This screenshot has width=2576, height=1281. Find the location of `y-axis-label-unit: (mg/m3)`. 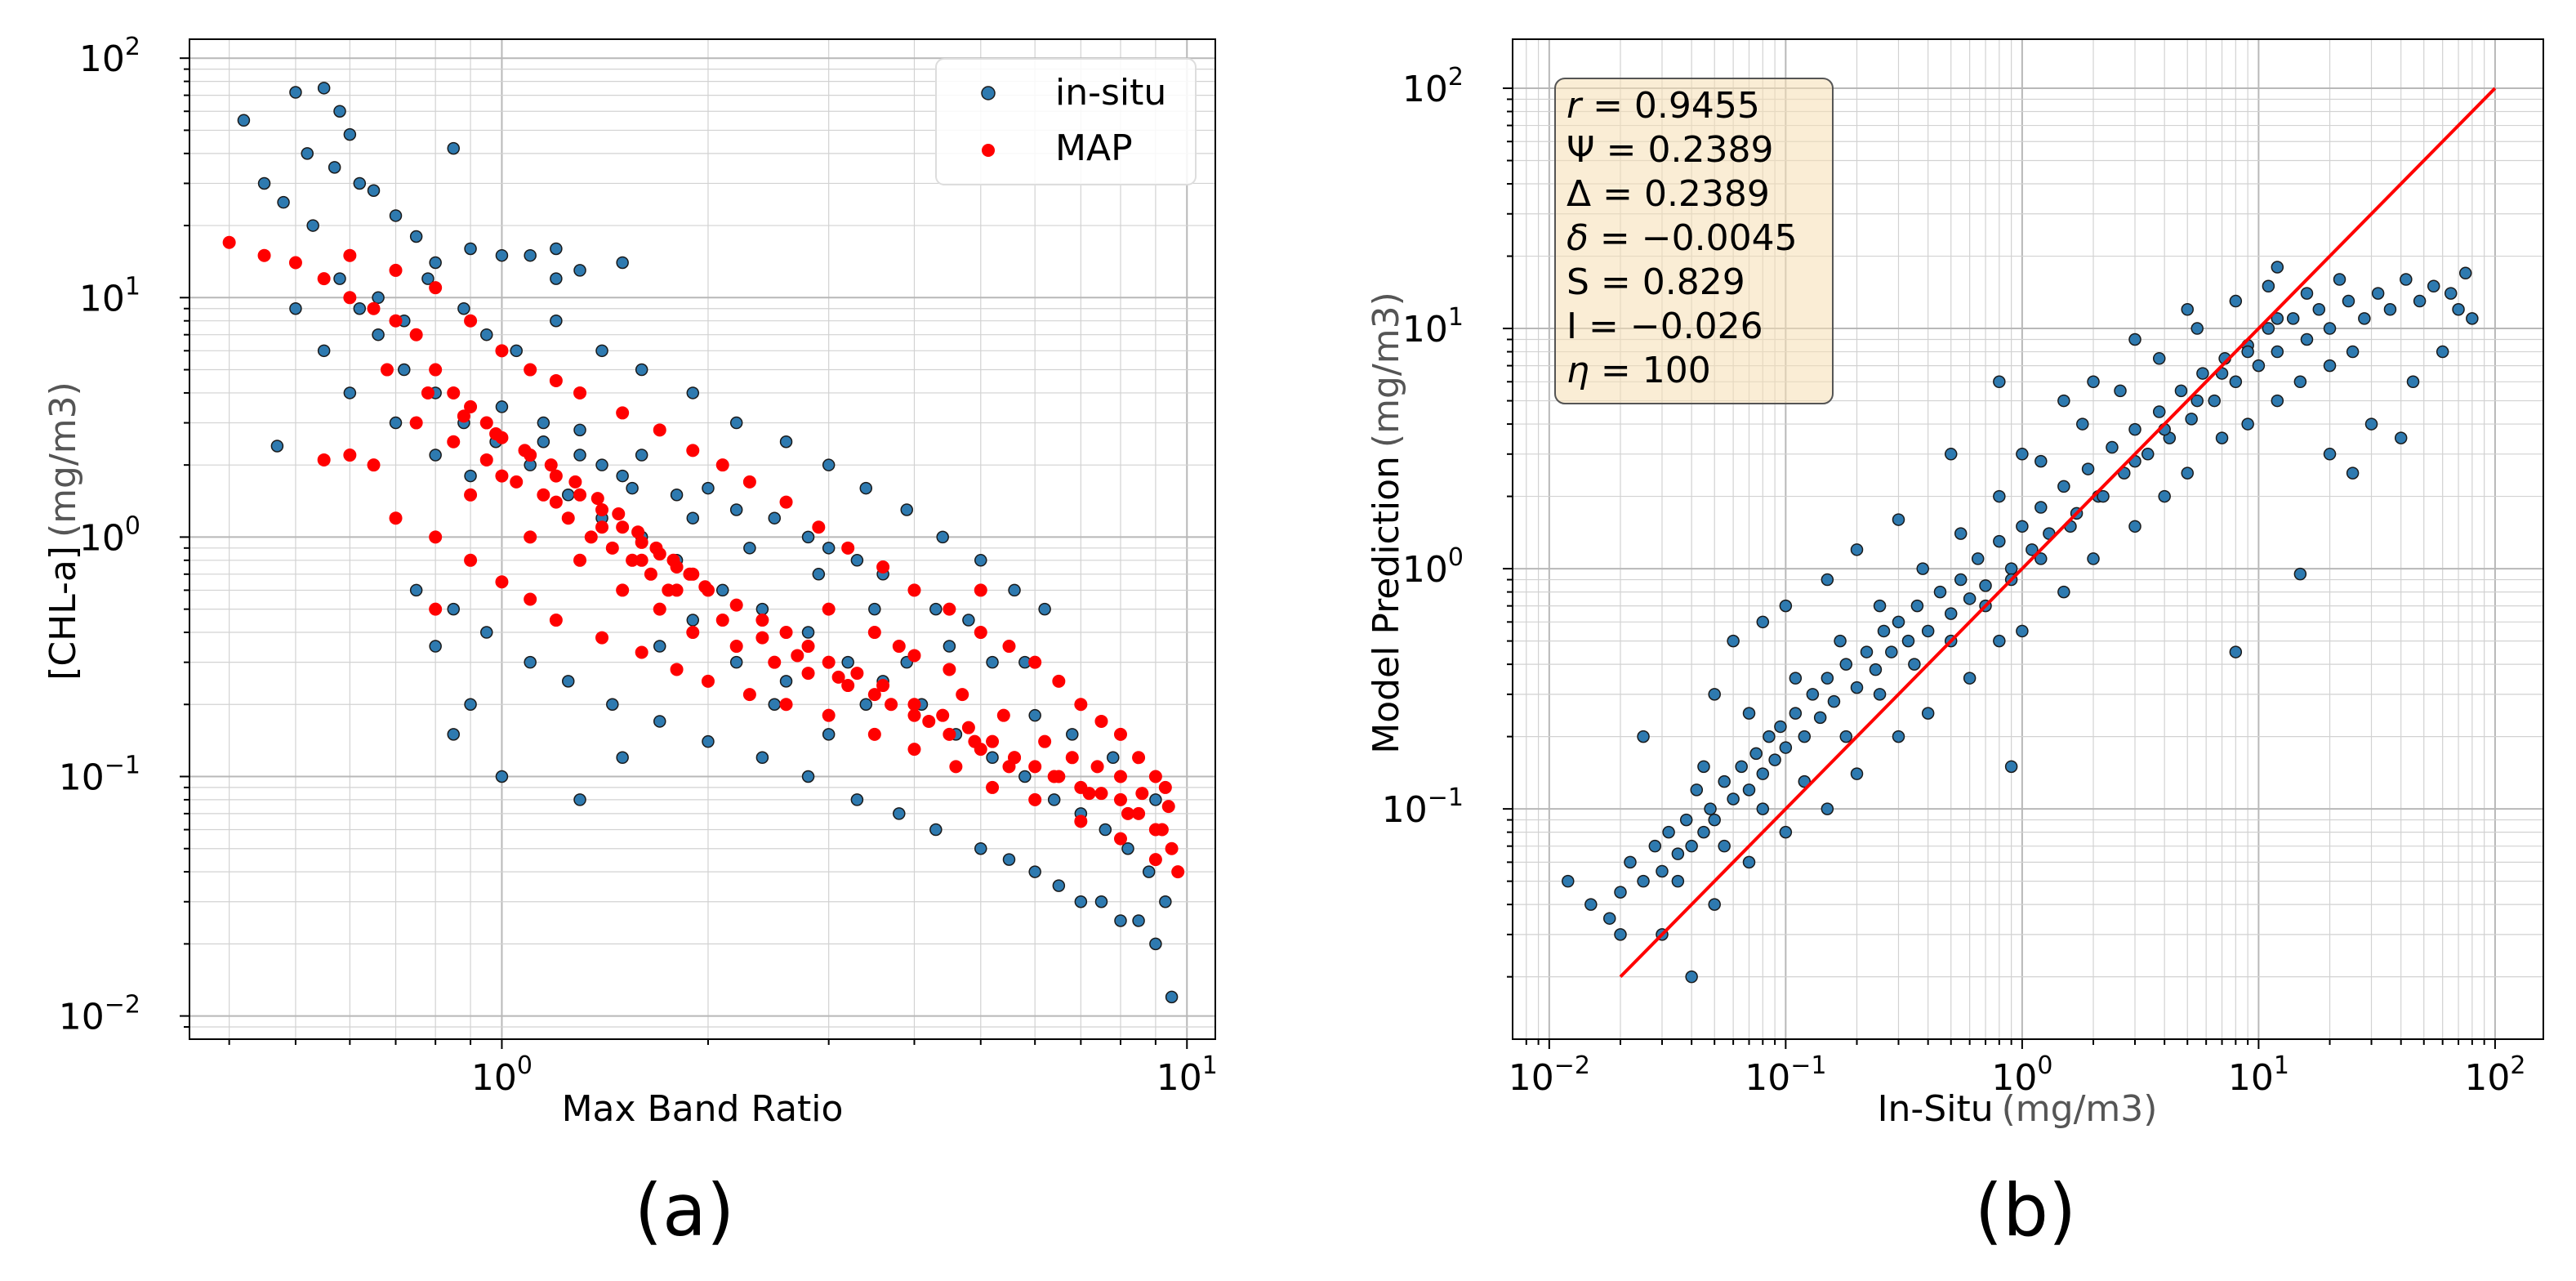

y-axis-label-unit: (mg/m3) is located at coordinates (1386, 370).